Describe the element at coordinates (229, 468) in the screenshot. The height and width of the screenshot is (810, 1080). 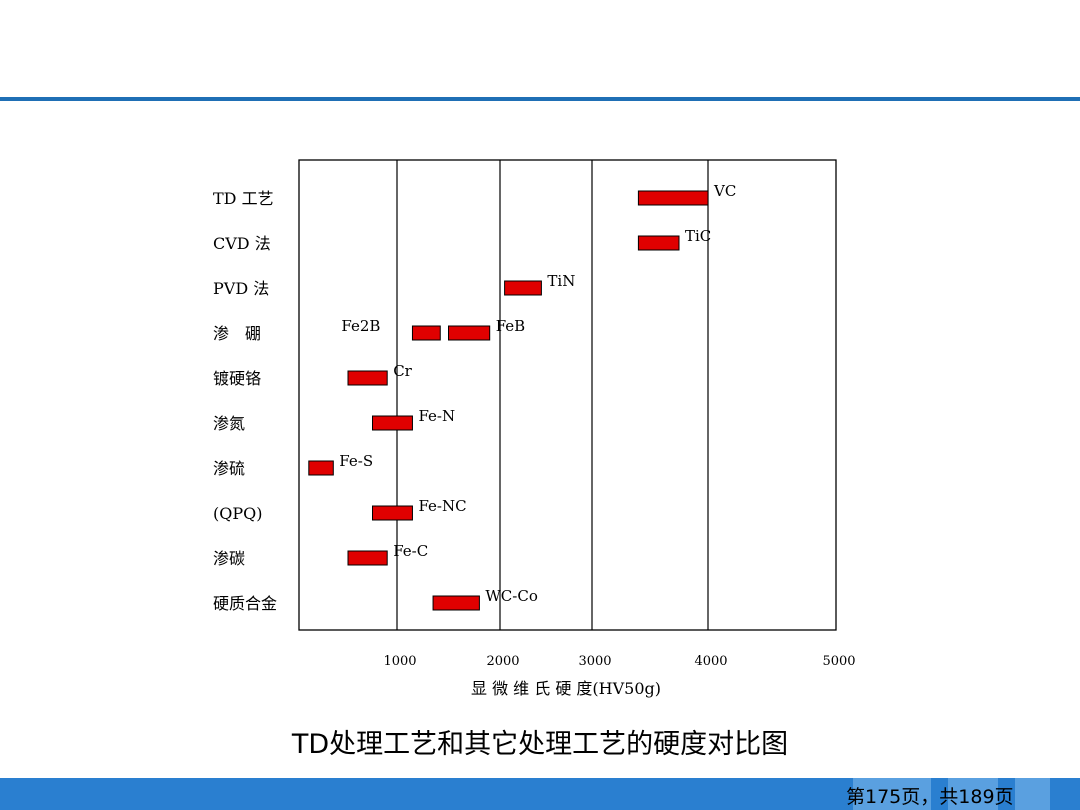
I see `category-label: 渗硫` at that location.